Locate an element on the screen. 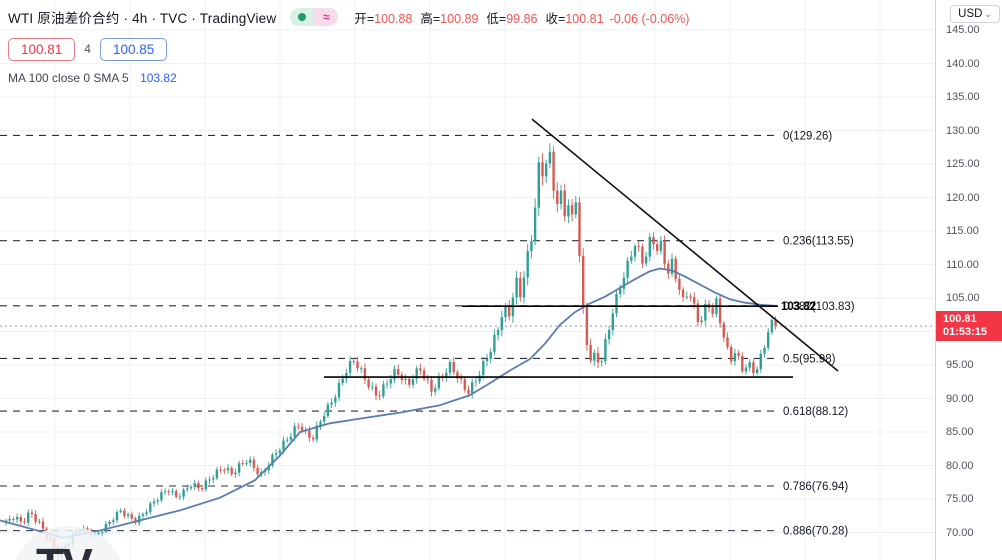 The image size is (1002, 560). approx-icon: ≈ is located at coordinates (326, 17).